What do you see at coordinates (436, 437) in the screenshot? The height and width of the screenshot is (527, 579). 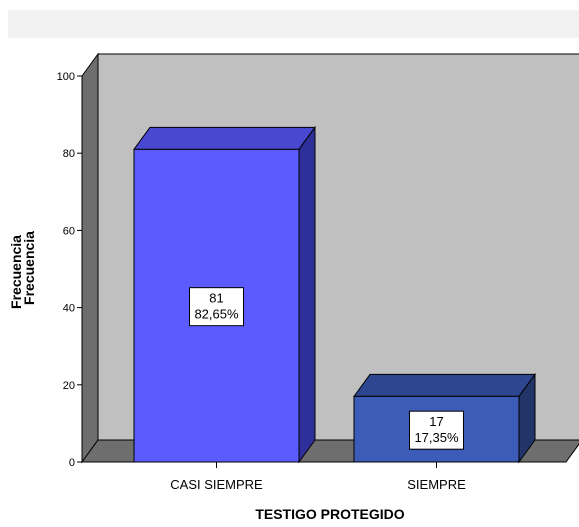 I see `data-label-percent: 17,35%` at bounding box center [436, 437].